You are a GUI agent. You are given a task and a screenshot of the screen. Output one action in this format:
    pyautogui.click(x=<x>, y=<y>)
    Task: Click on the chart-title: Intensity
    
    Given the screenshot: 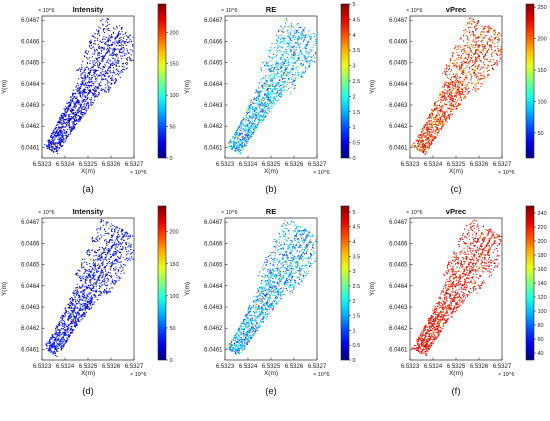 What is the action you would take?
    pyautogui.click(x=89, y=211)
    